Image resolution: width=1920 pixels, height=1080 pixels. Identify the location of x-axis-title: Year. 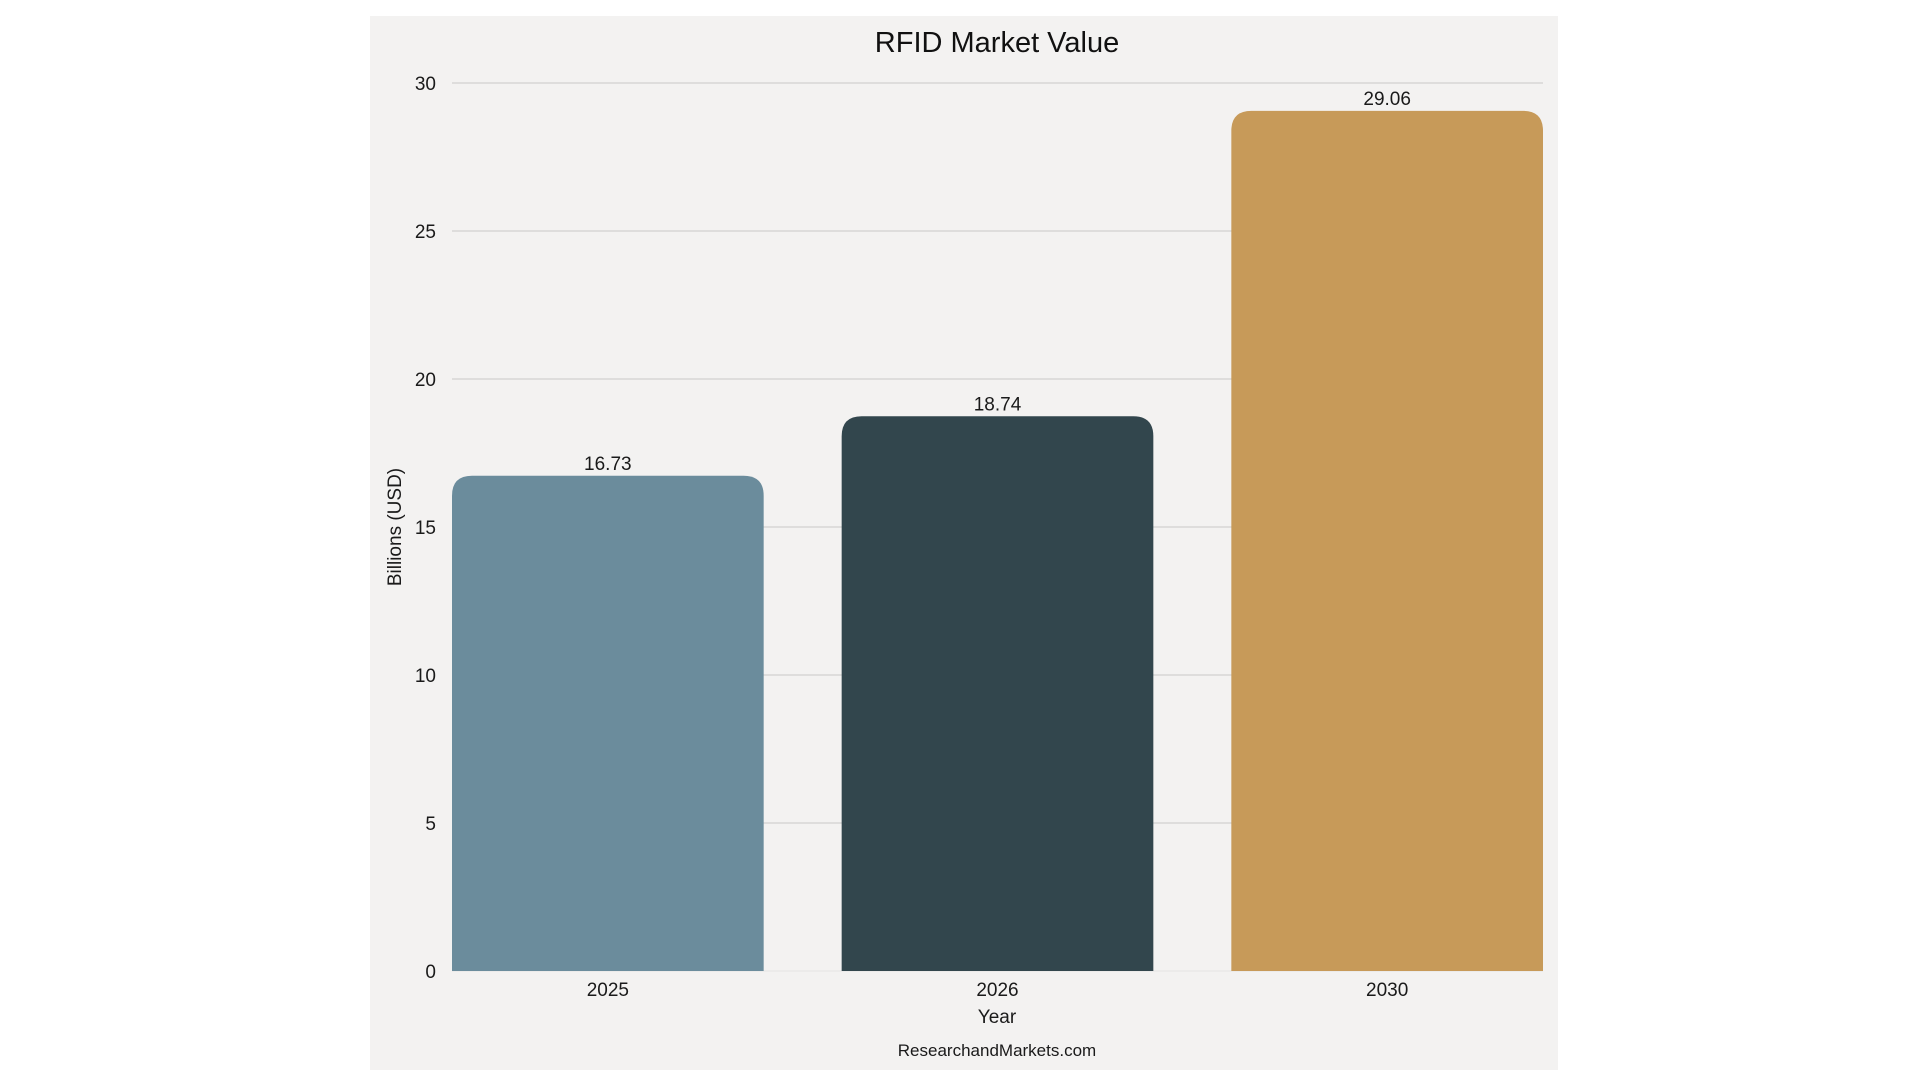
(997, 1017).